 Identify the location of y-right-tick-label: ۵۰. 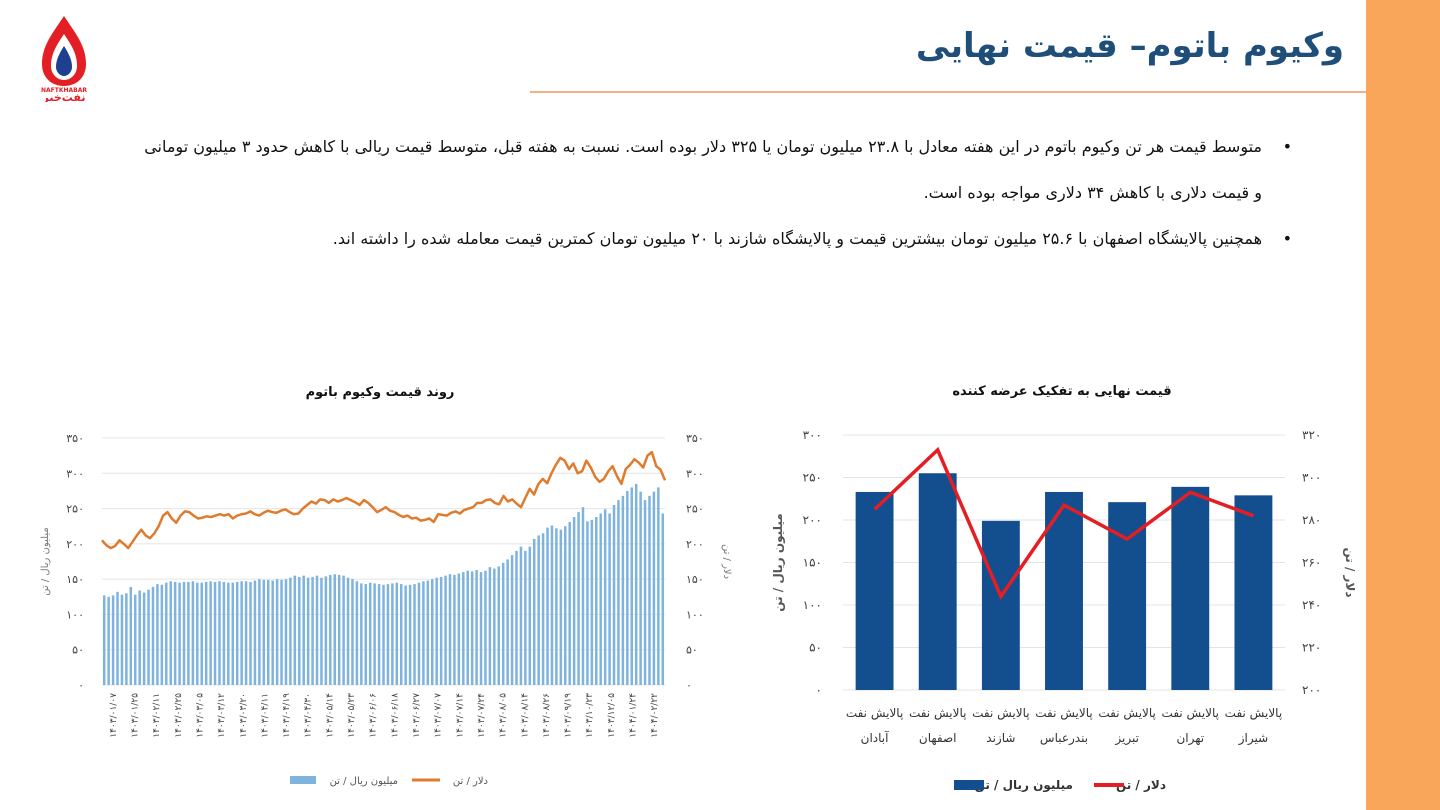
(692, 650).